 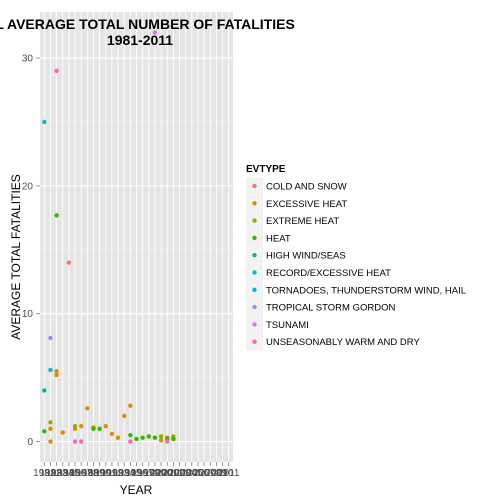 I want to click on legend-label: TSUNAMI, so click(x=287, y=325).